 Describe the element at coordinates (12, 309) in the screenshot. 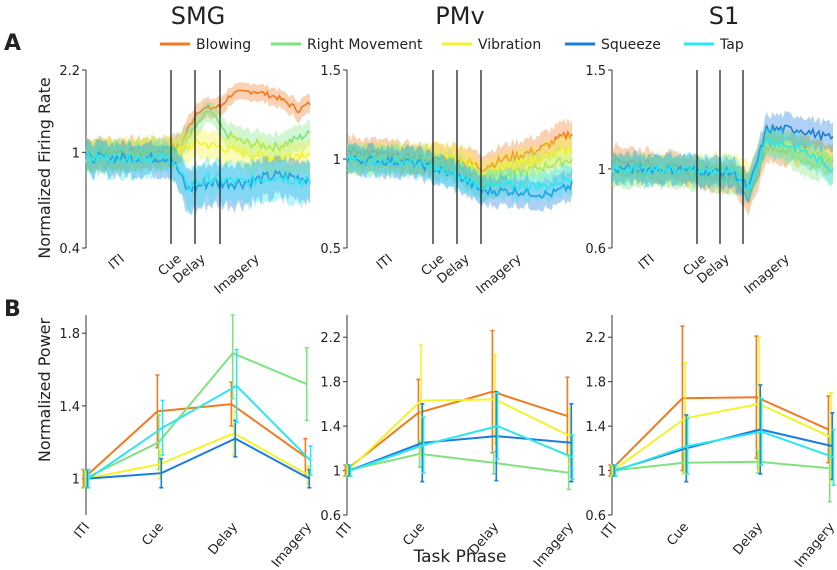

I see `panel-label-b: B` at that location.